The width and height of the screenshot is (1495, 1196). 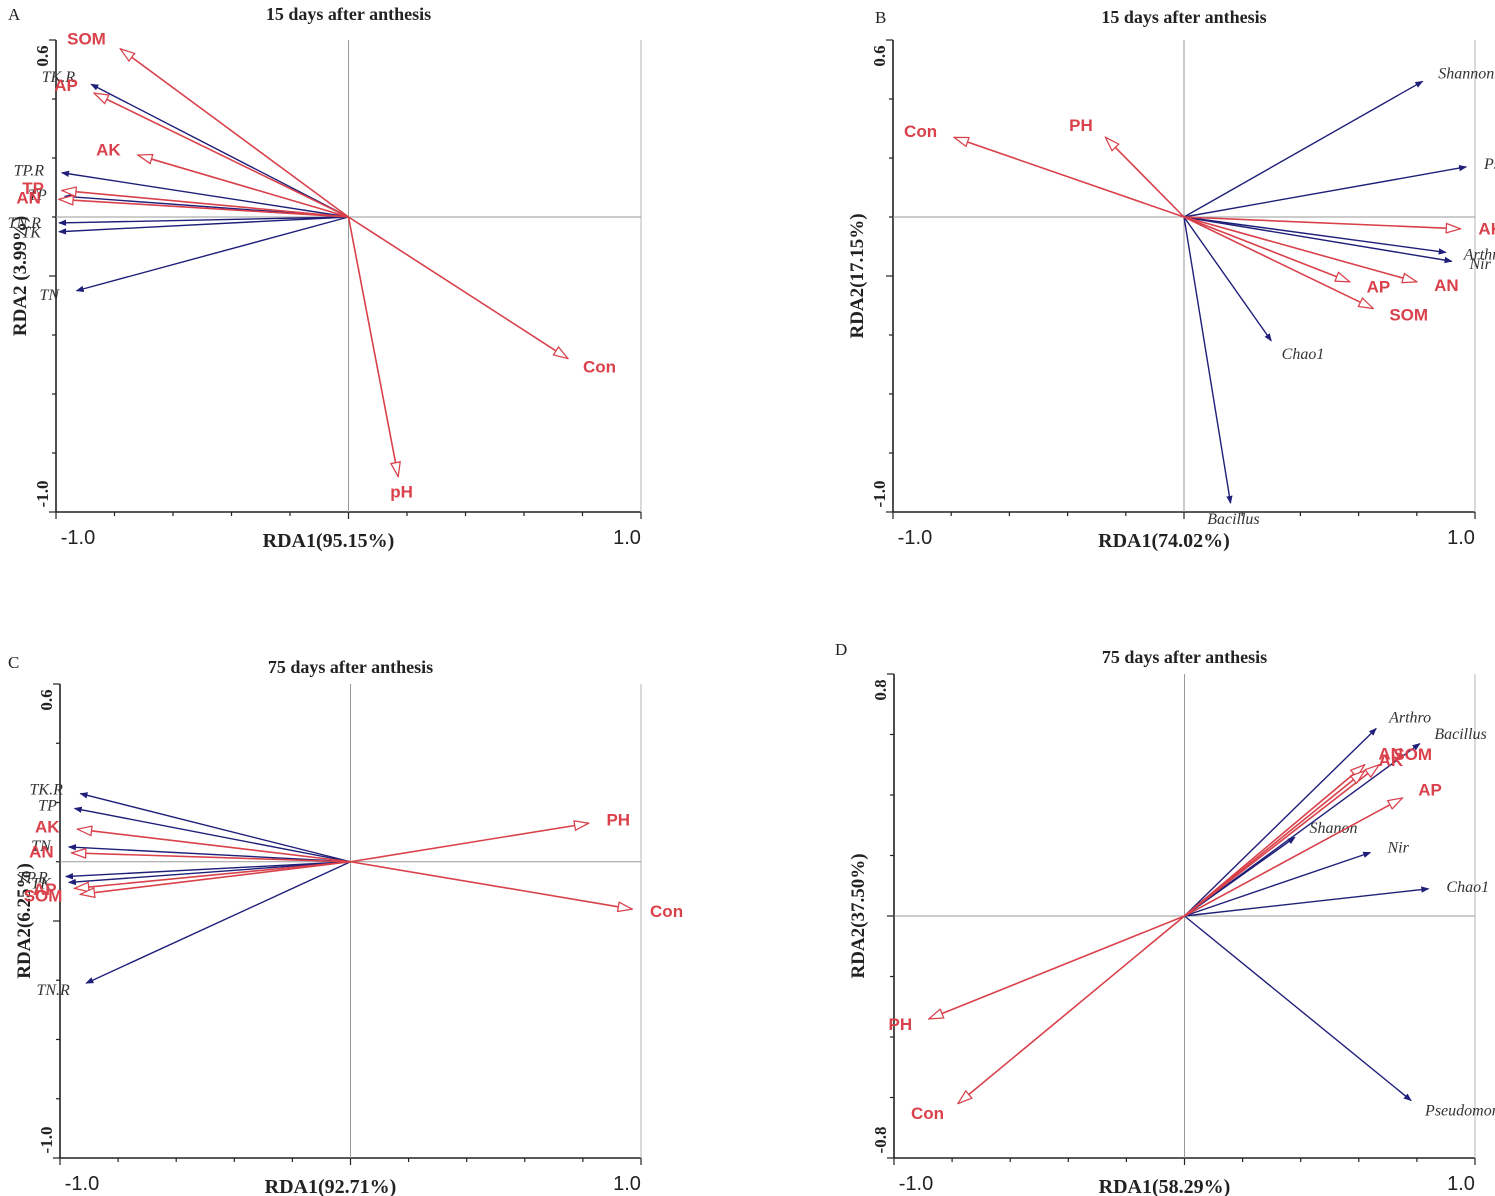 What do you see at coordinates (879, 55) in the screenshot?
I see `panel-b-y-tick-label-max: 0.6` at bounding box center [879, 55].